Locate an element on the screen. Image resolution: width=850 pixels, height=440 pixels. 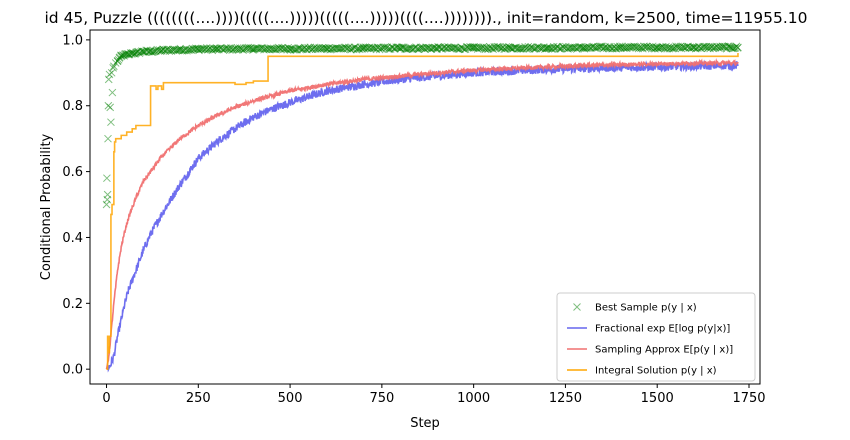
legend-label: Integral Solution p(y | x) is located at coordinates (656, 371).